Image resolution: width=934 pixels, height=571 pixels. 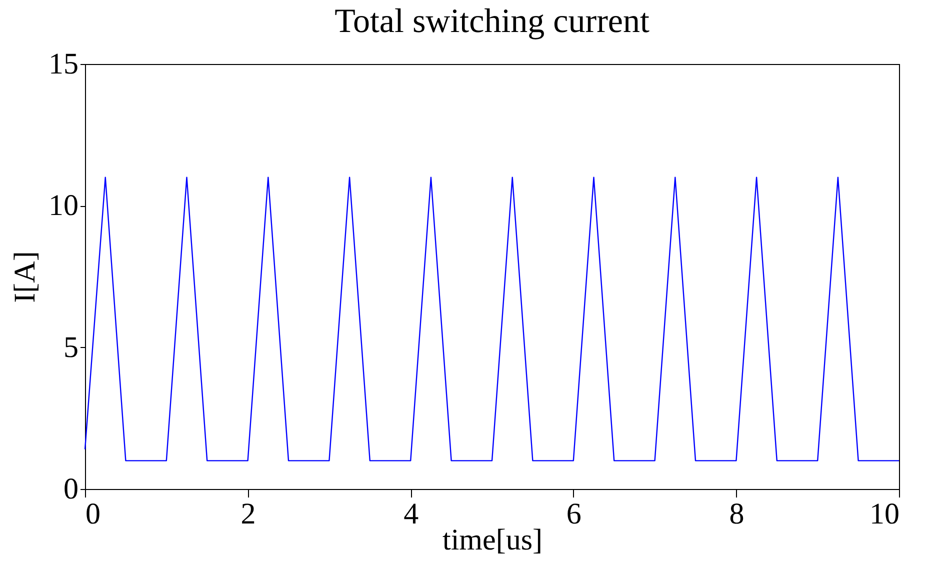 What do you see at coordinates (574, 514) in the screenshot?
I see `x-tick-label: 6` at bounding box center [574, 514].